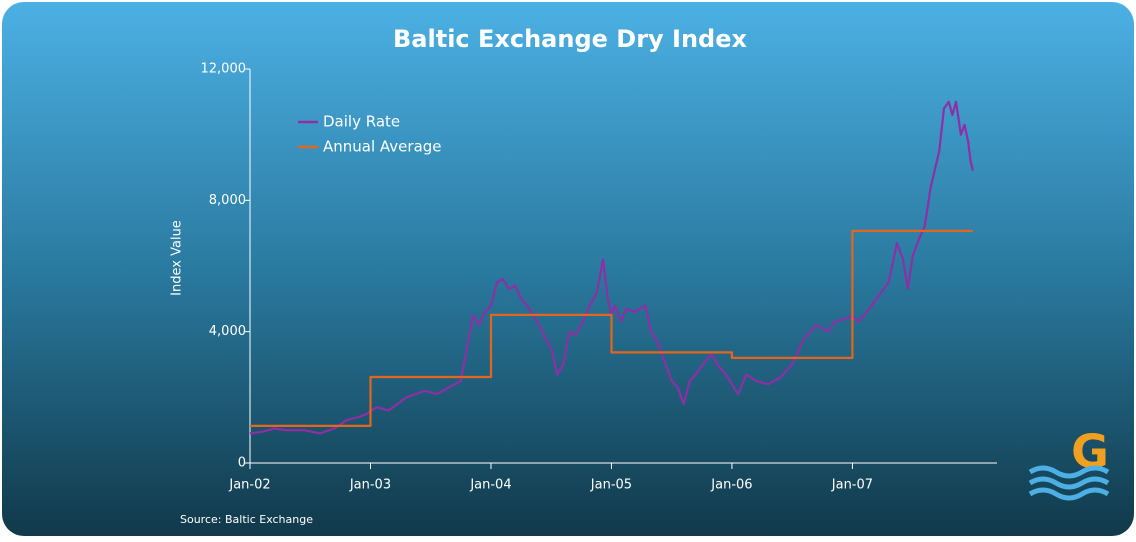 The width and height of the screenshot is (1136, 542). I want to click on chart-title: Baltic Exchange Dry Index, so click(570, 39).